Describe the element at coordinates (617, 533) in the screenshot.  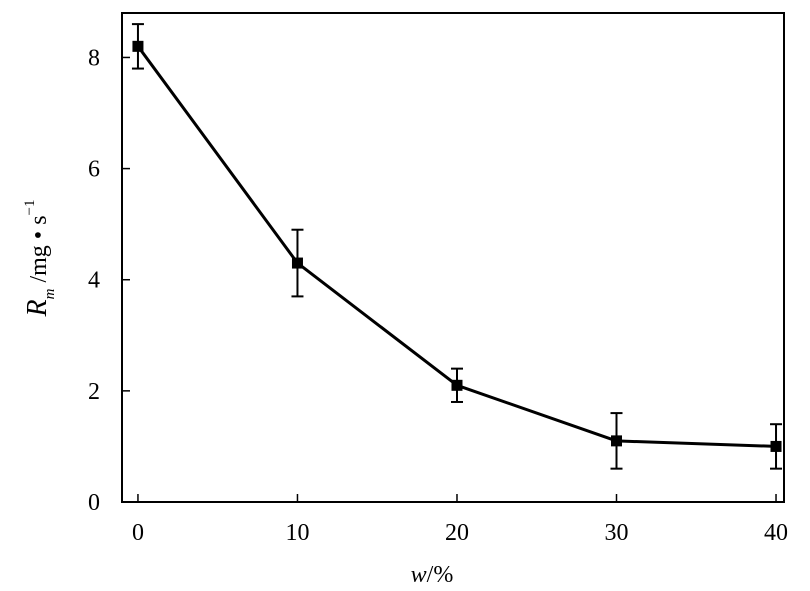
I see `x-tick-label: 30` at that location.